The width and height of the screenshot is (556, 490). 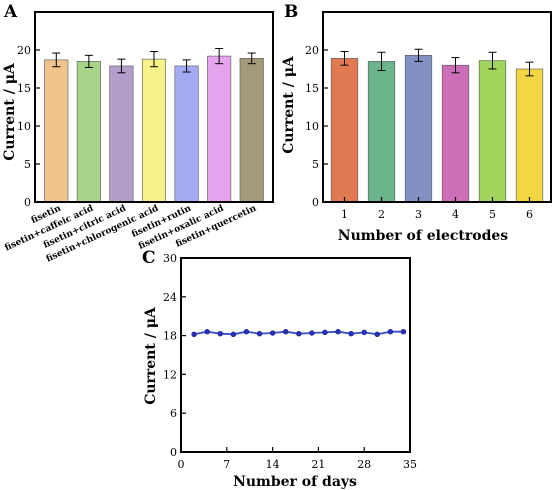 What do you see at coordinates (170, 374) in the screenshot?
I see `y-tick-label: 12` at bounding box center [170, 374].